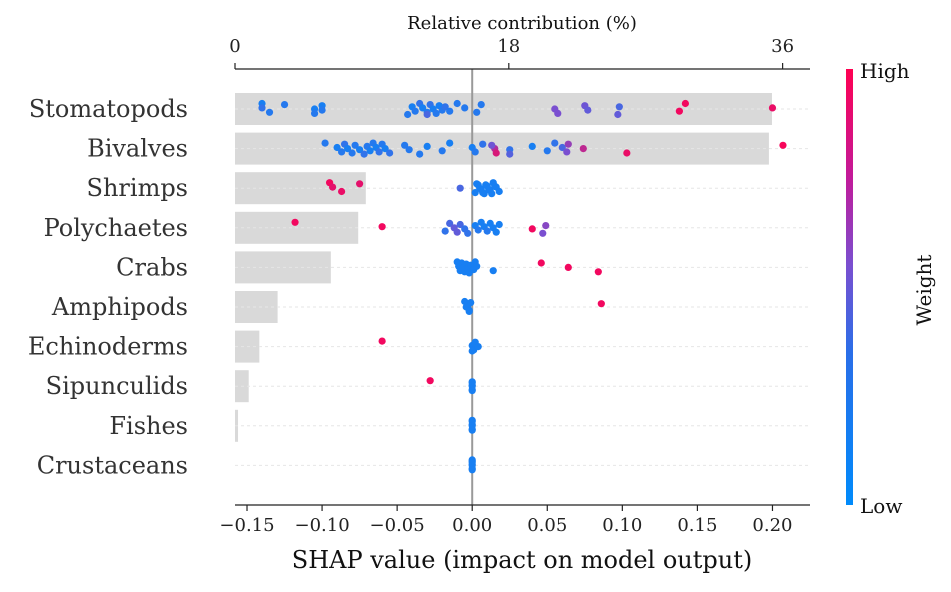 This screenshot has width=951, height=592. I want to click on x-tick-label: −0.05, so click(397, 525).